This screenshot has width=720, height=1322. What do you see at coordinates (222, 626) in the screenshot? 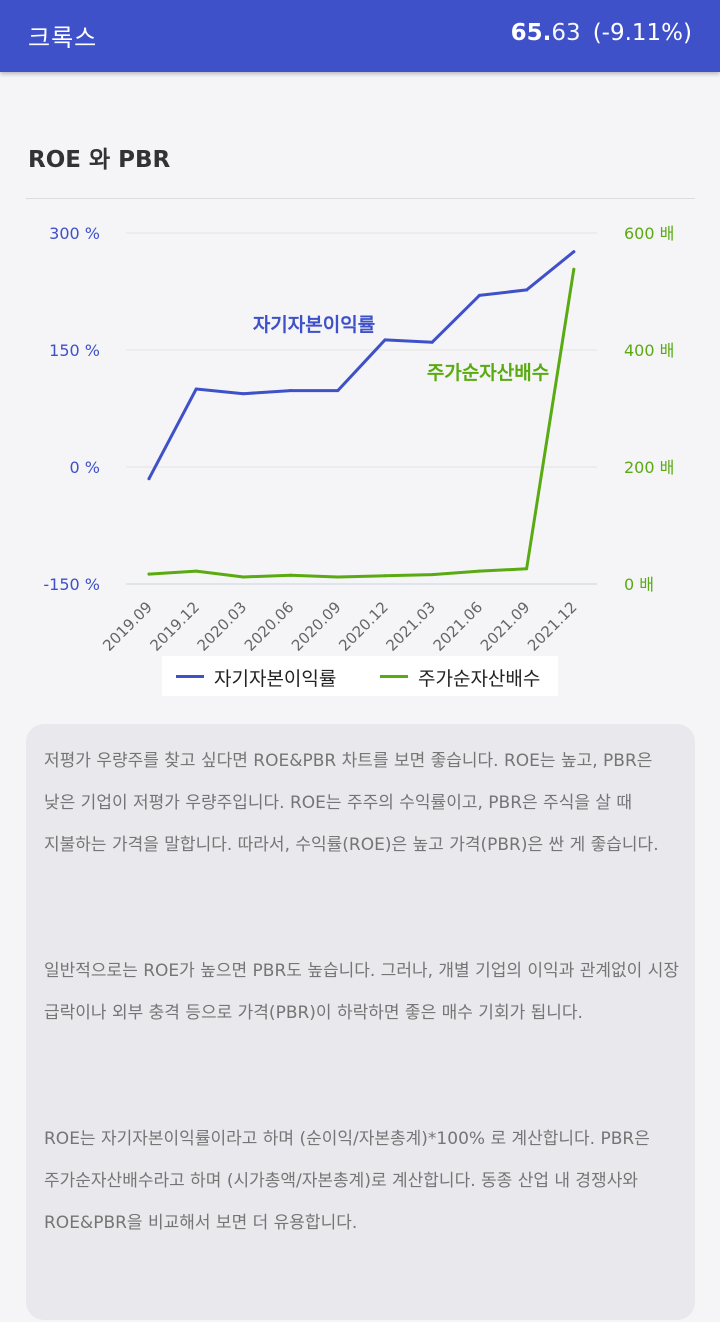
I see `x-tick-label: 2020.03` at bounding box center [222, 626].